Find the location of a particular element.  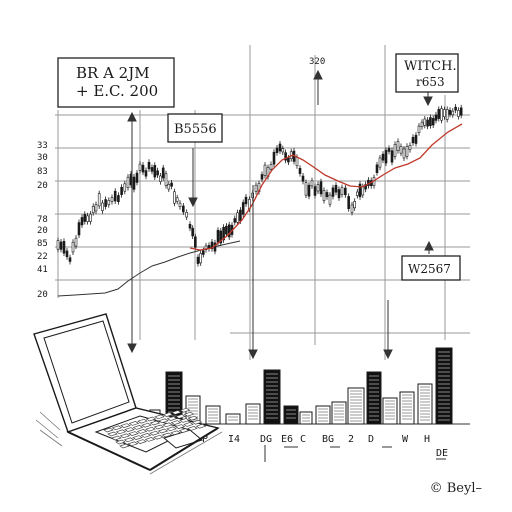

volume-bars is located at coordinates (301, 386).